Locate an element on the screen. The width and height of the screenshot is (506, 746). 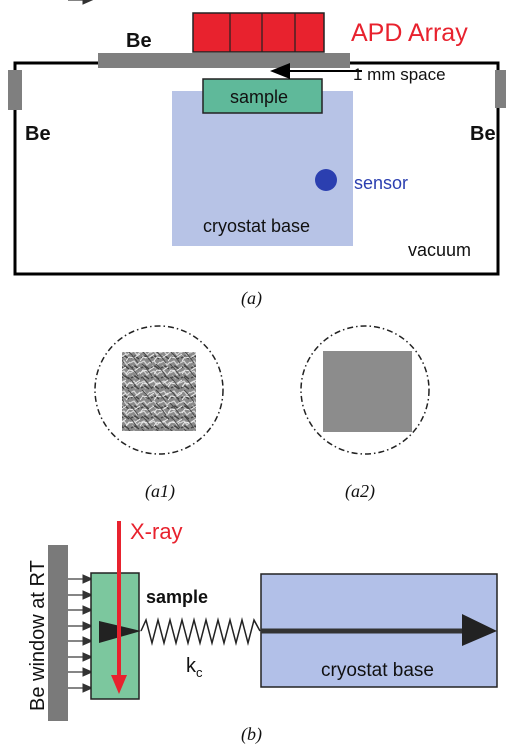
sample-label-b: sample is located at coordinates (177, 597).